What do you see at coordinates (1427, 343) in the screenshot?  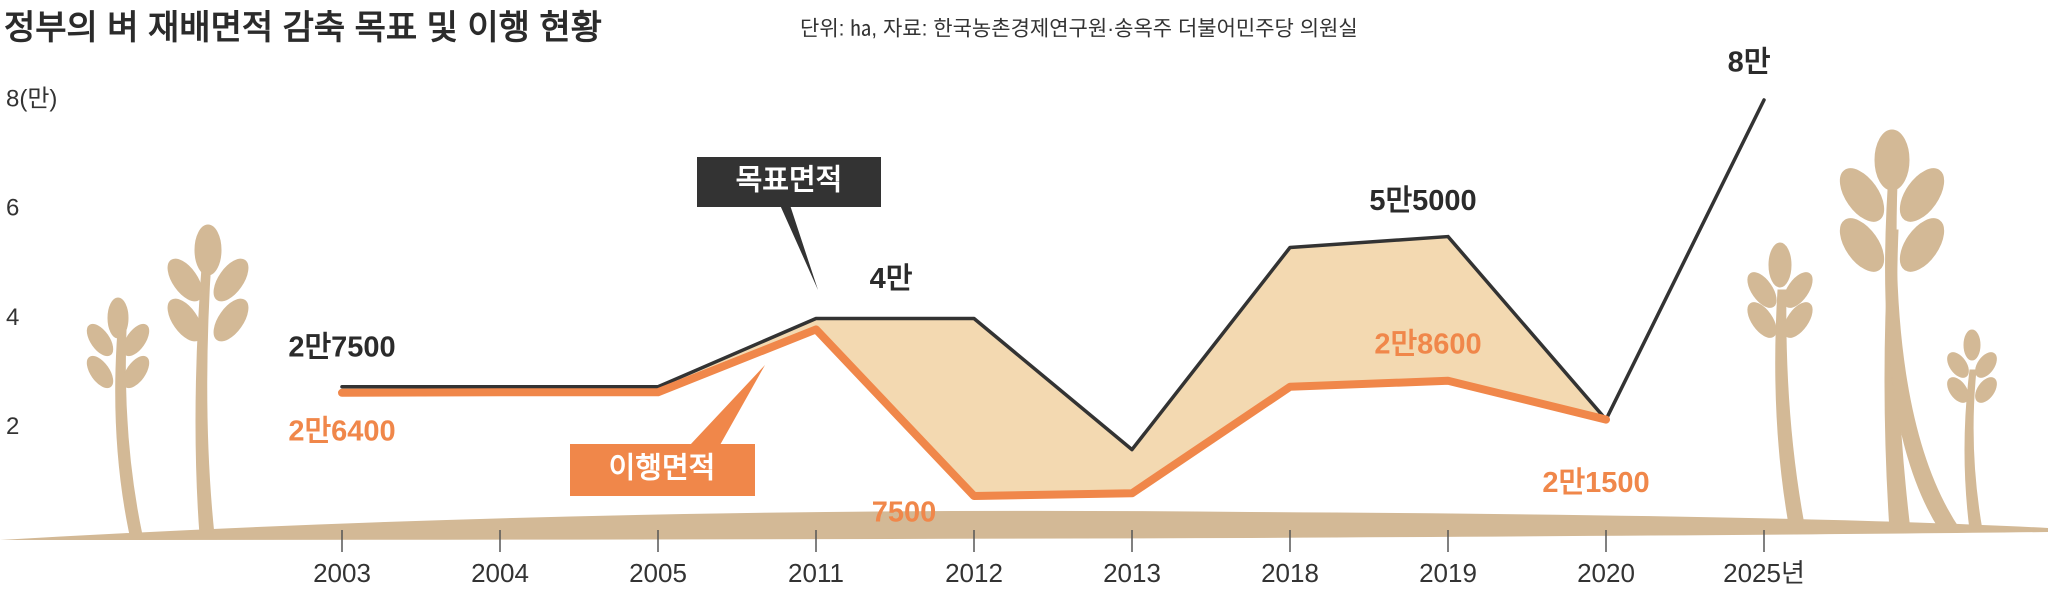 I see `value-label: 2만8600` at bounding box center [1427, 343].